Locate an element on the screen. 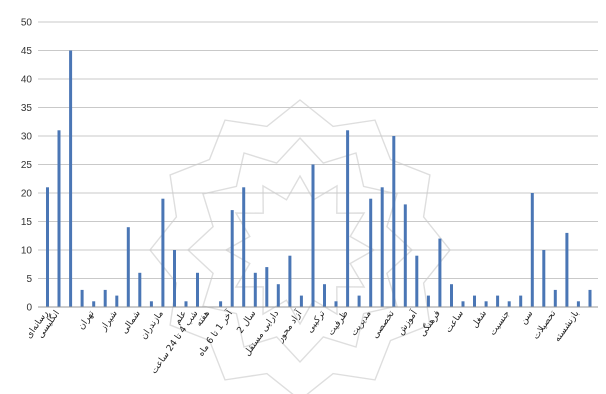 The image size is (606, 394). x-category-label: فرهنگی is located at coordinates (429, 323).